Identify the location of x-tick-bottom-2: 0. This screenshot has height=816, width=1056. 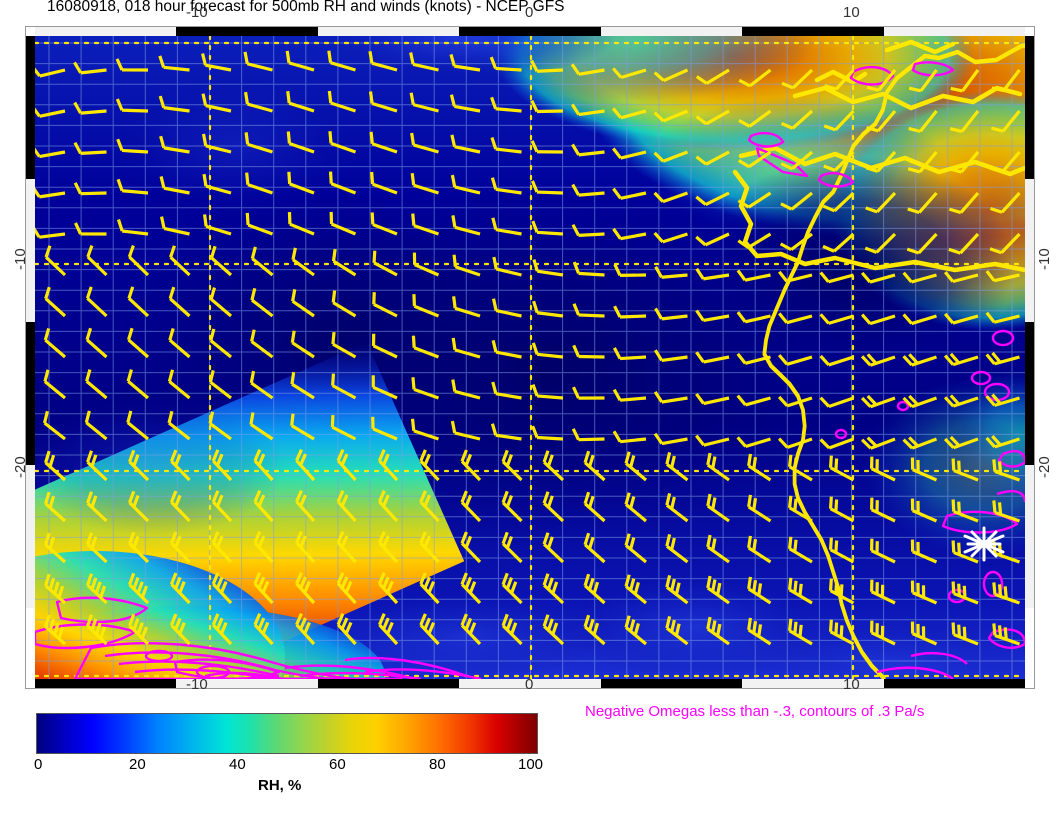
(529, 684).